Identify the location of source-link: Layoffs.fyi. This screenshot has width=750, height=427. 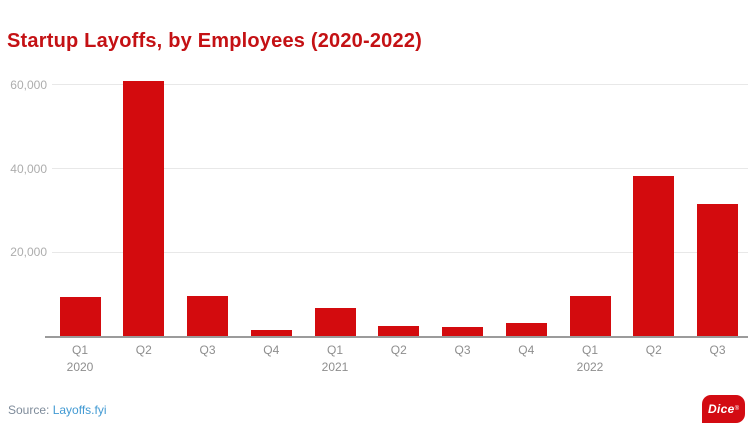
(79, 410).